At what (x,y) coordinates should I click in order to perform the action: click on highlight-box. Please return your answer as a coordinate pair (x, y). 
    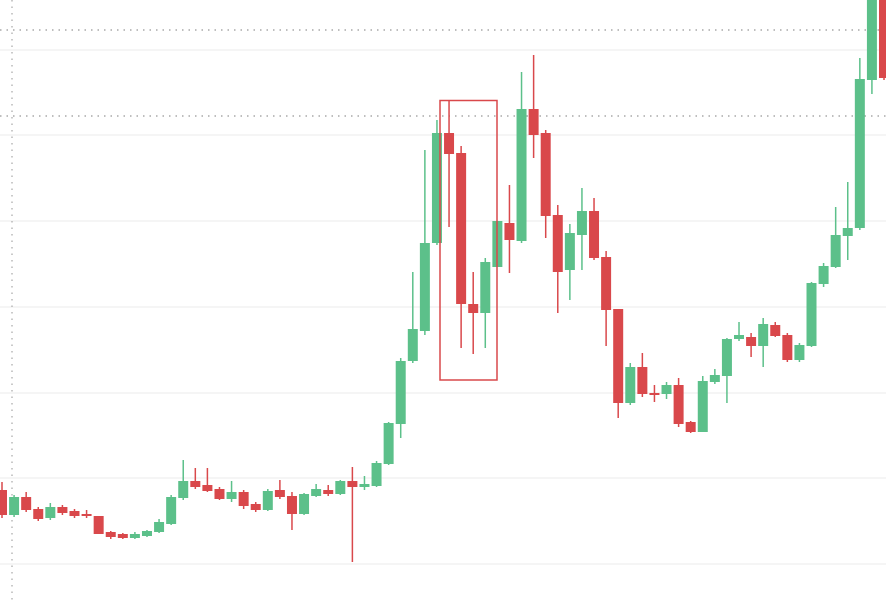
    Looking at the image, I should click on (468, 240).